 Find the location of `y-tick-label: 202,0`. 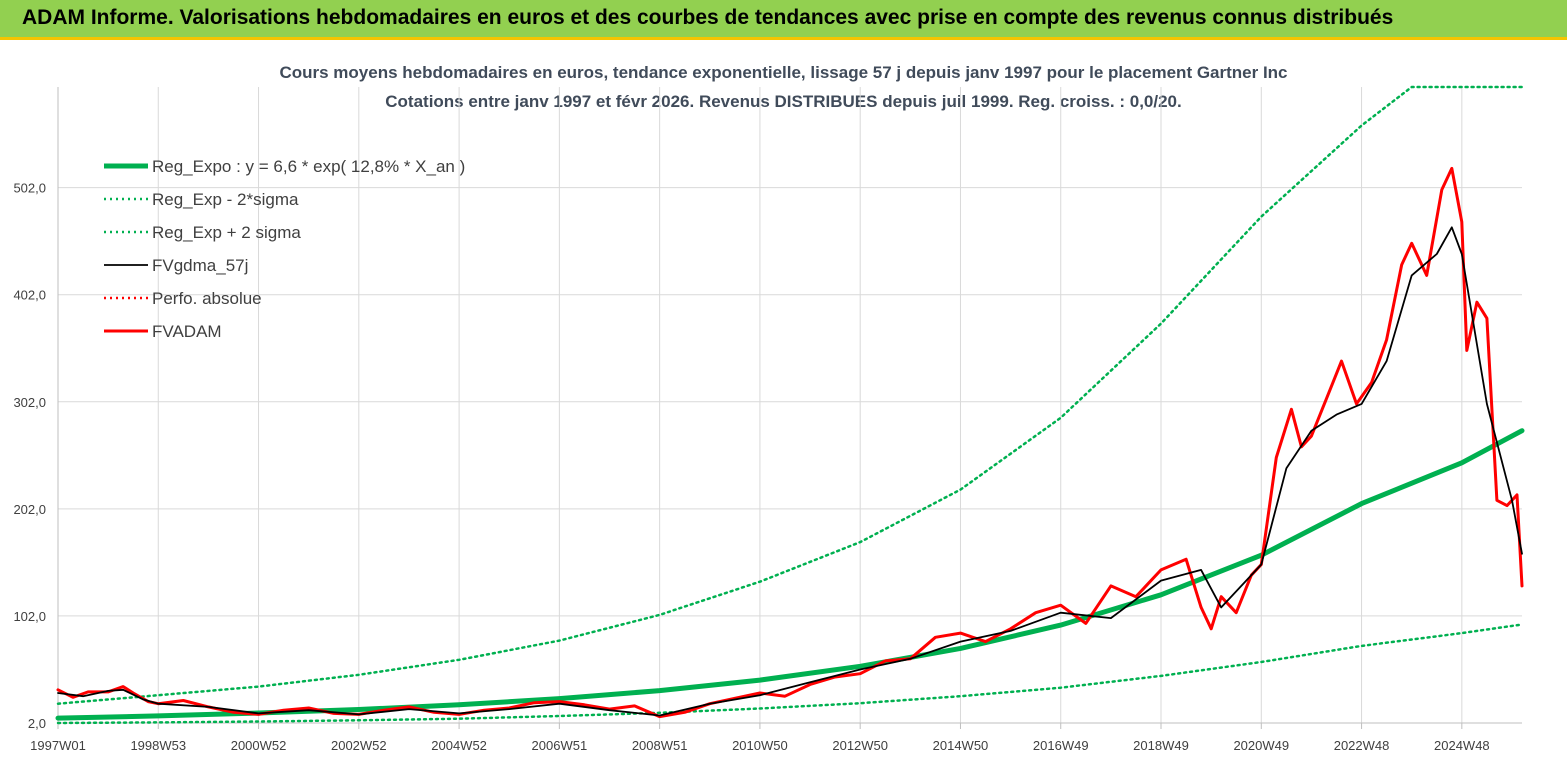

y-tick-label: 202,0 is located at coordinates (29, 509).